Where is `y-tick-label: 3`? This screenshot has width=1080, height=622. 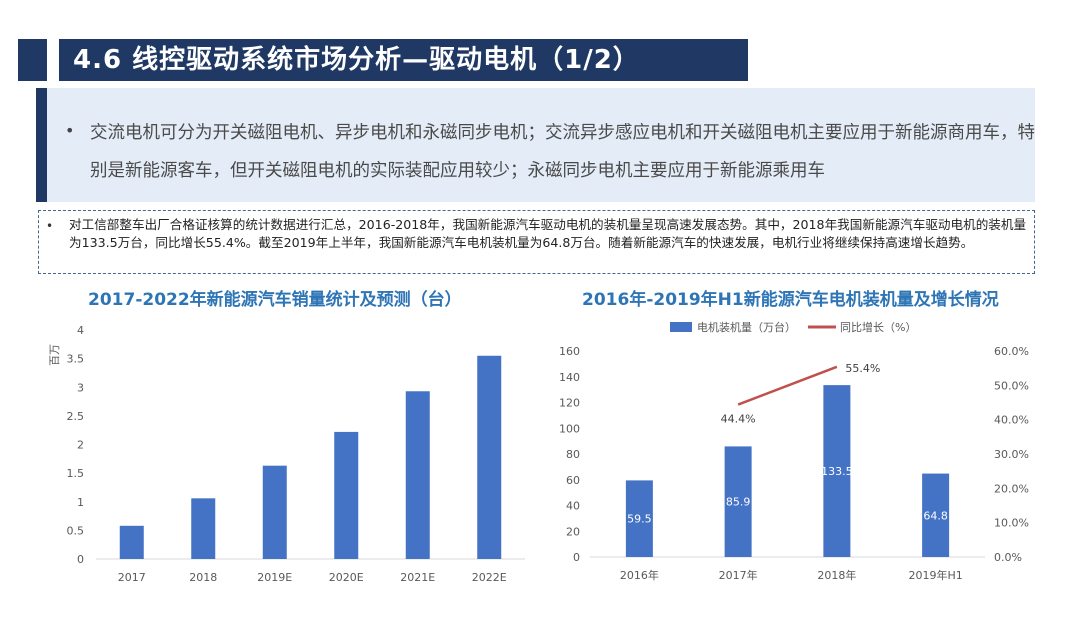
y-tick-label: 3 is located at coordinates (80, 387).